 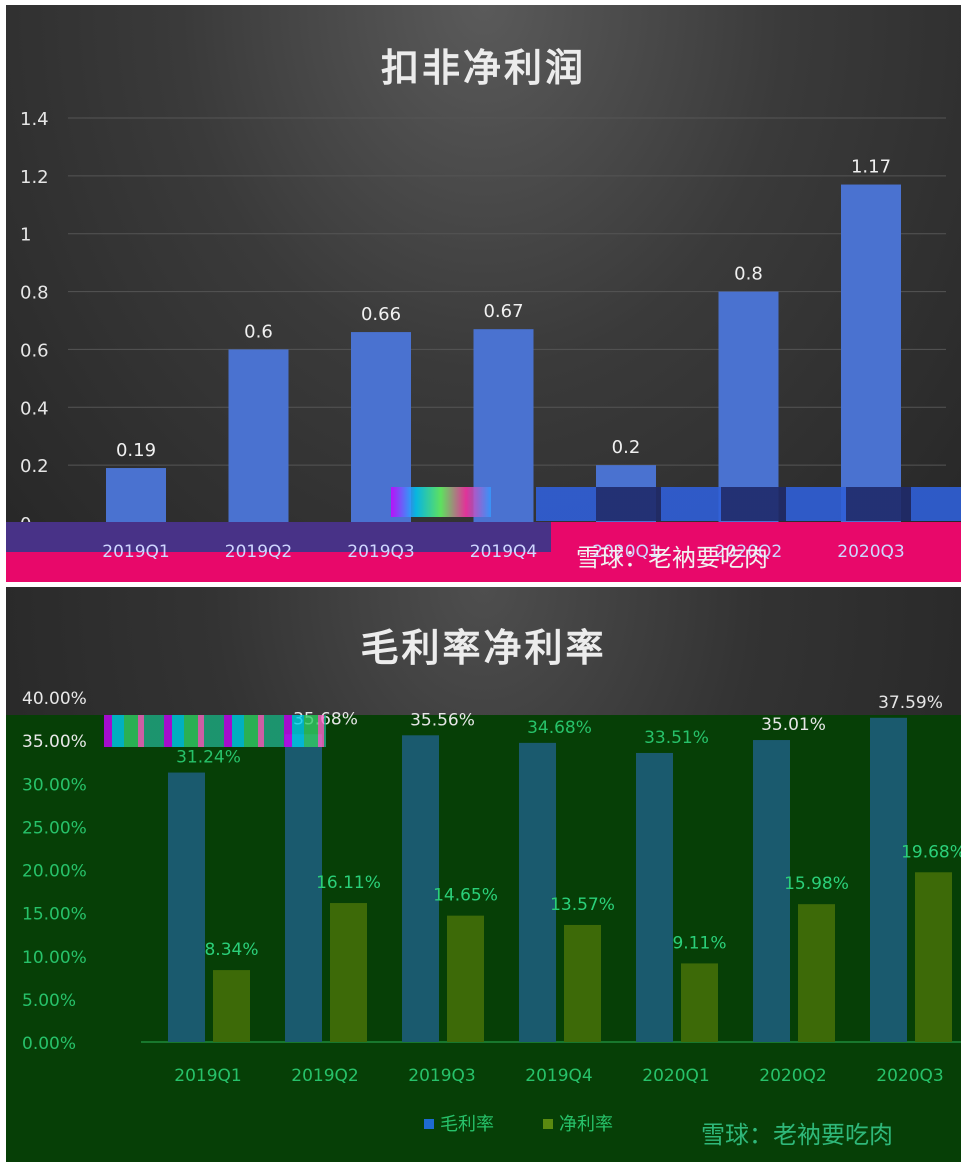 What do you see at coordinates (34, 408) in the screenshot?
I see `y-tick-label: 0.4` at bounding box center [34, 408].